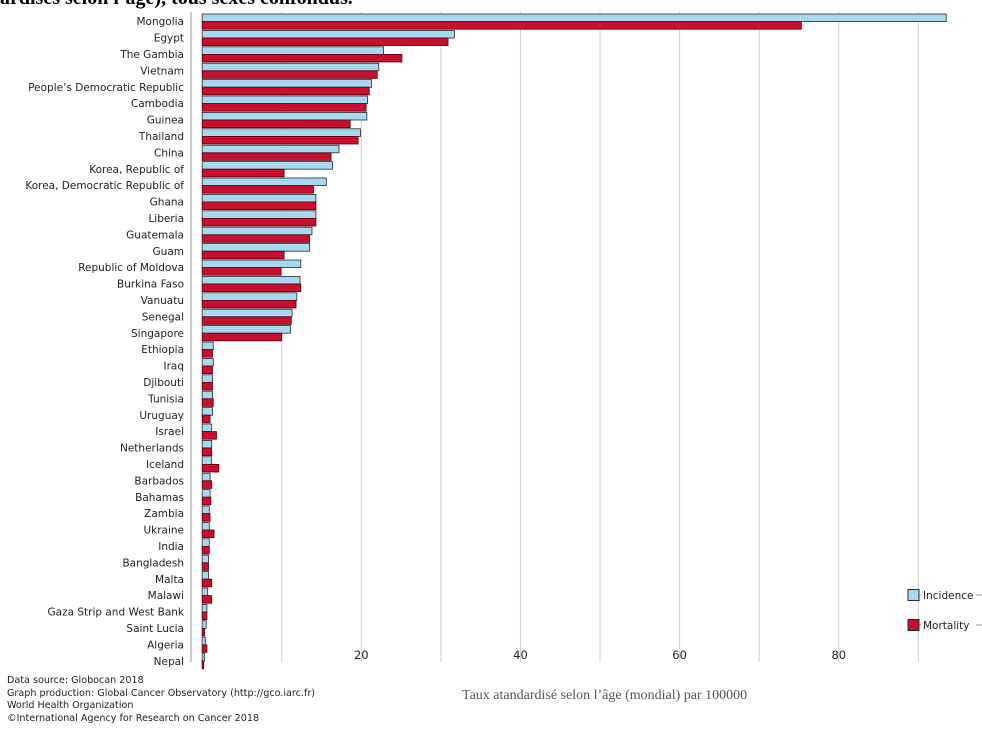 The image size is (982, 734). What do you see at coordinates (167, 203) in the screenshot?
I see `category-label: Ghana` at bounding box center [167, 203].